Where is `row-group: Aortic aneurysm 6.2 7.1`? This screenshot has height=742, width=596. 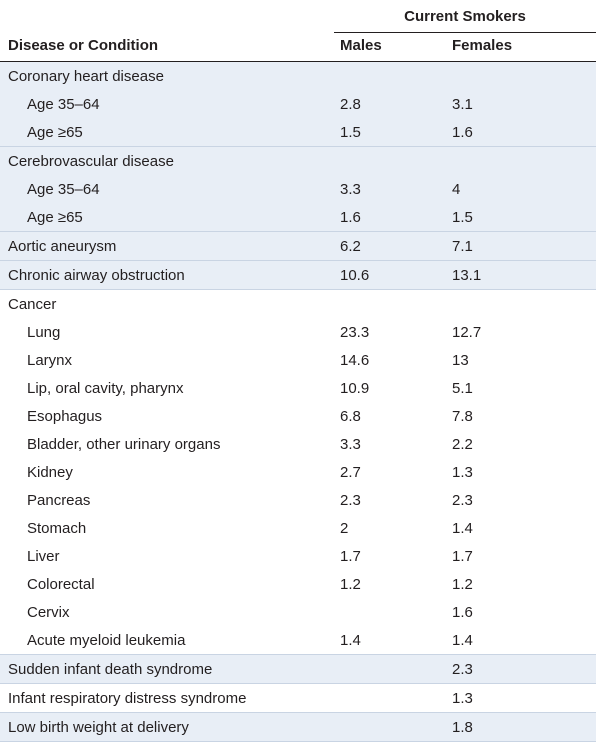 row-group: Aortic aneurysm 6.2 7.1 is located at coordinates (298, 246).